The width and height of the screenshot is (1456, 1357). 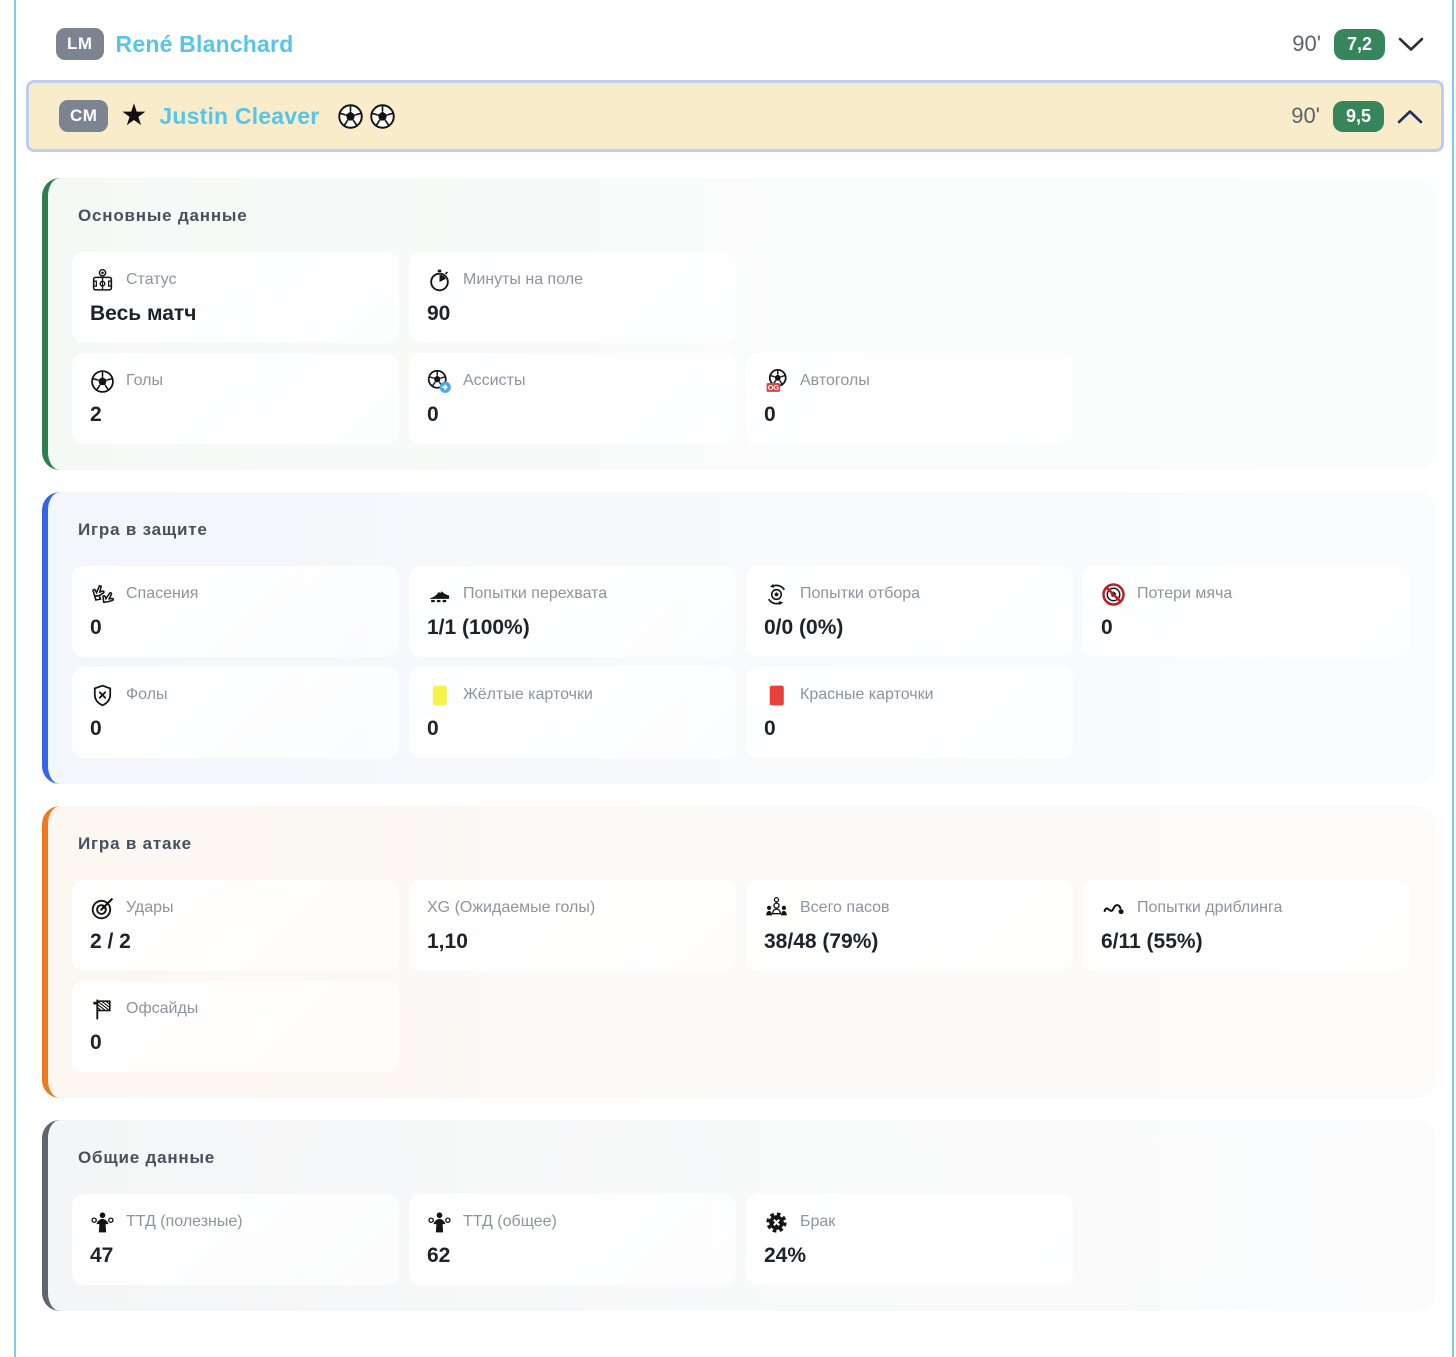 I want to click on player-name: Justin Cleaver, so click(x=239, y=115).